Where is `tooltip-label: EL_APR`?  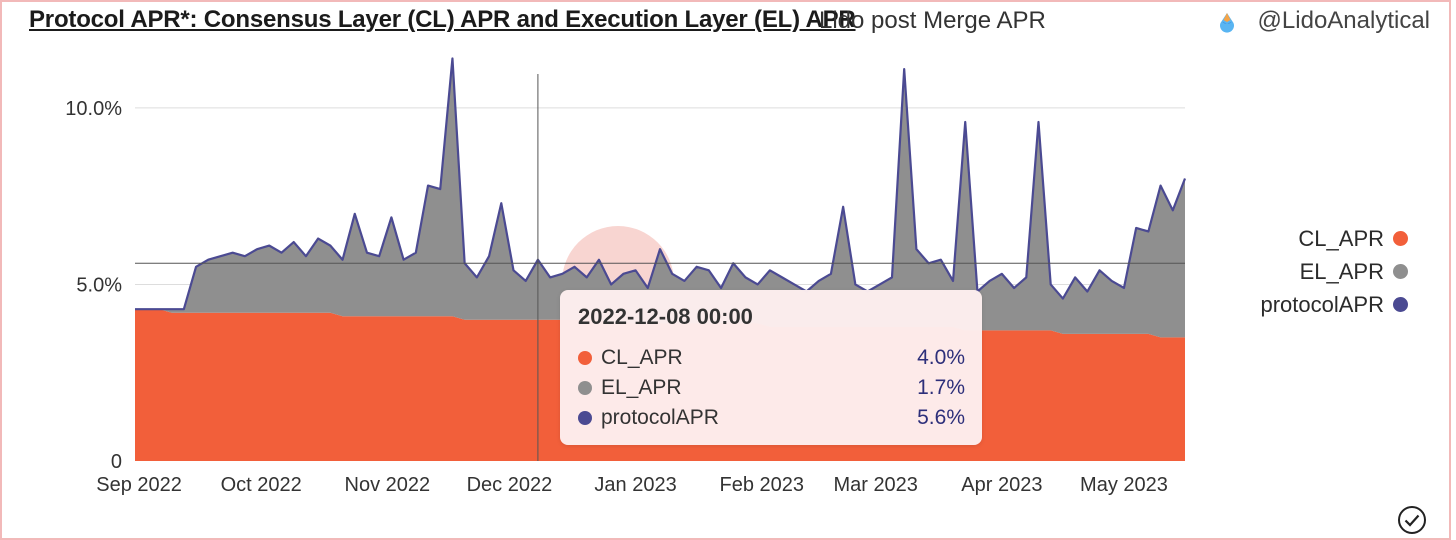 tooltip-label: EL_APR is located at coordinates (641, 387).